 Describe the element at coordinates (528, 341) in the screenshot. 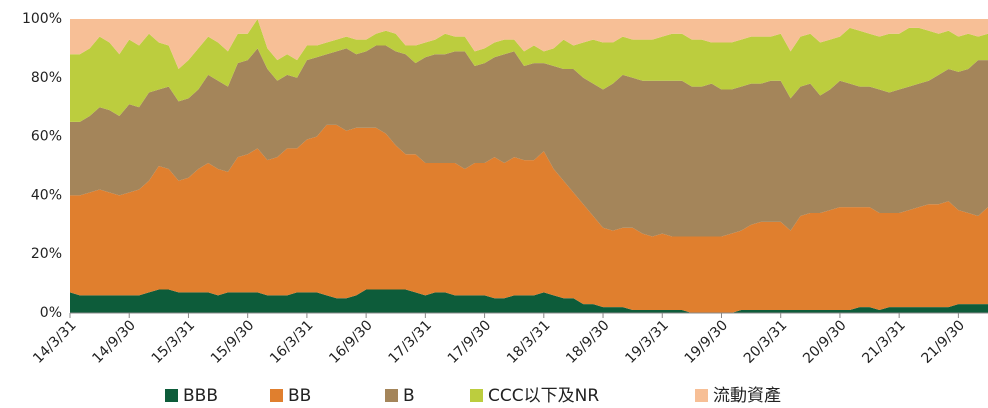

I see `x-tick-label: 18/3/31` at that location.